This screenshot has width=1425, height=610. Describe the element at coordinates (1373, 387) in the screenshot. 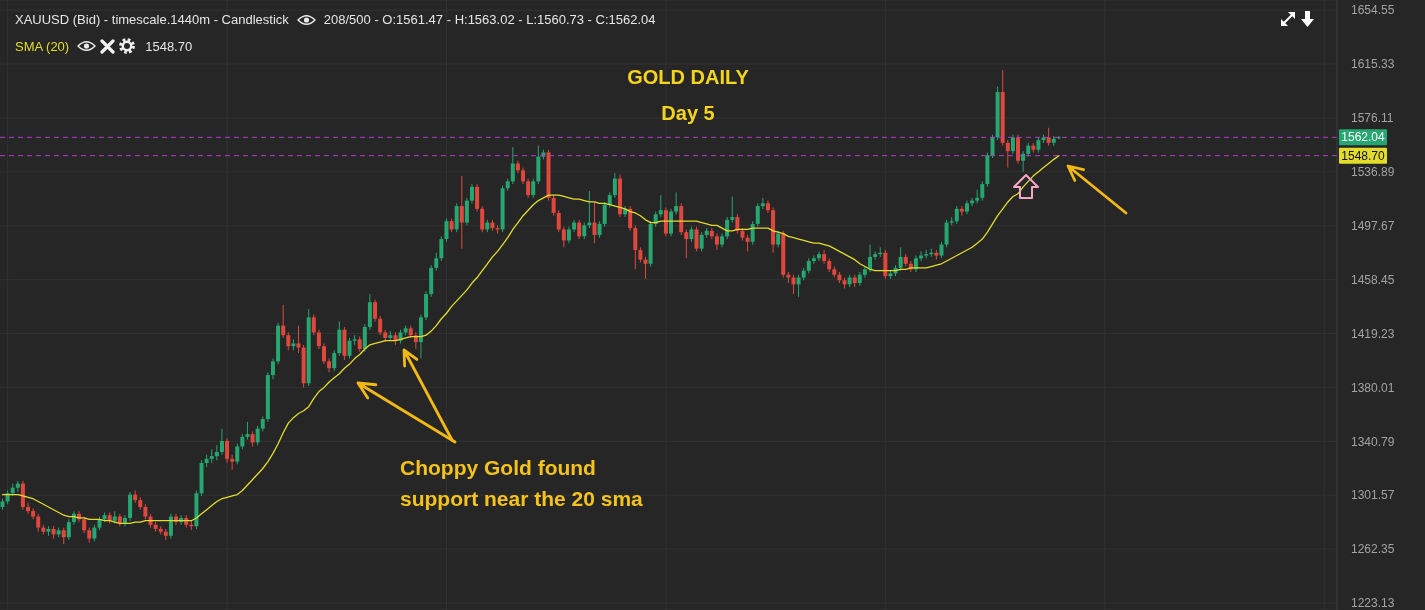

I see `y-tick-label: 1380.01` at that location.